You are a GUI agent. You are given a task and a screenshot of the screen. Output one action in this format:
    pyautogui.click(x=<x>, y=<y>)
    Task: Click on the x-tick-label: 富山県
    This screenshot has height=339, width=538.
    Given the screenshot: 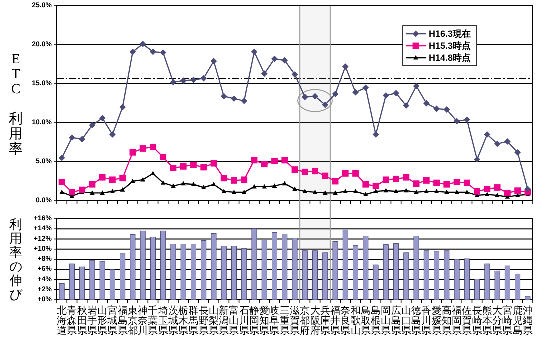 What is the action you would take?
    pyautogui.click(x=234, y=320)
    